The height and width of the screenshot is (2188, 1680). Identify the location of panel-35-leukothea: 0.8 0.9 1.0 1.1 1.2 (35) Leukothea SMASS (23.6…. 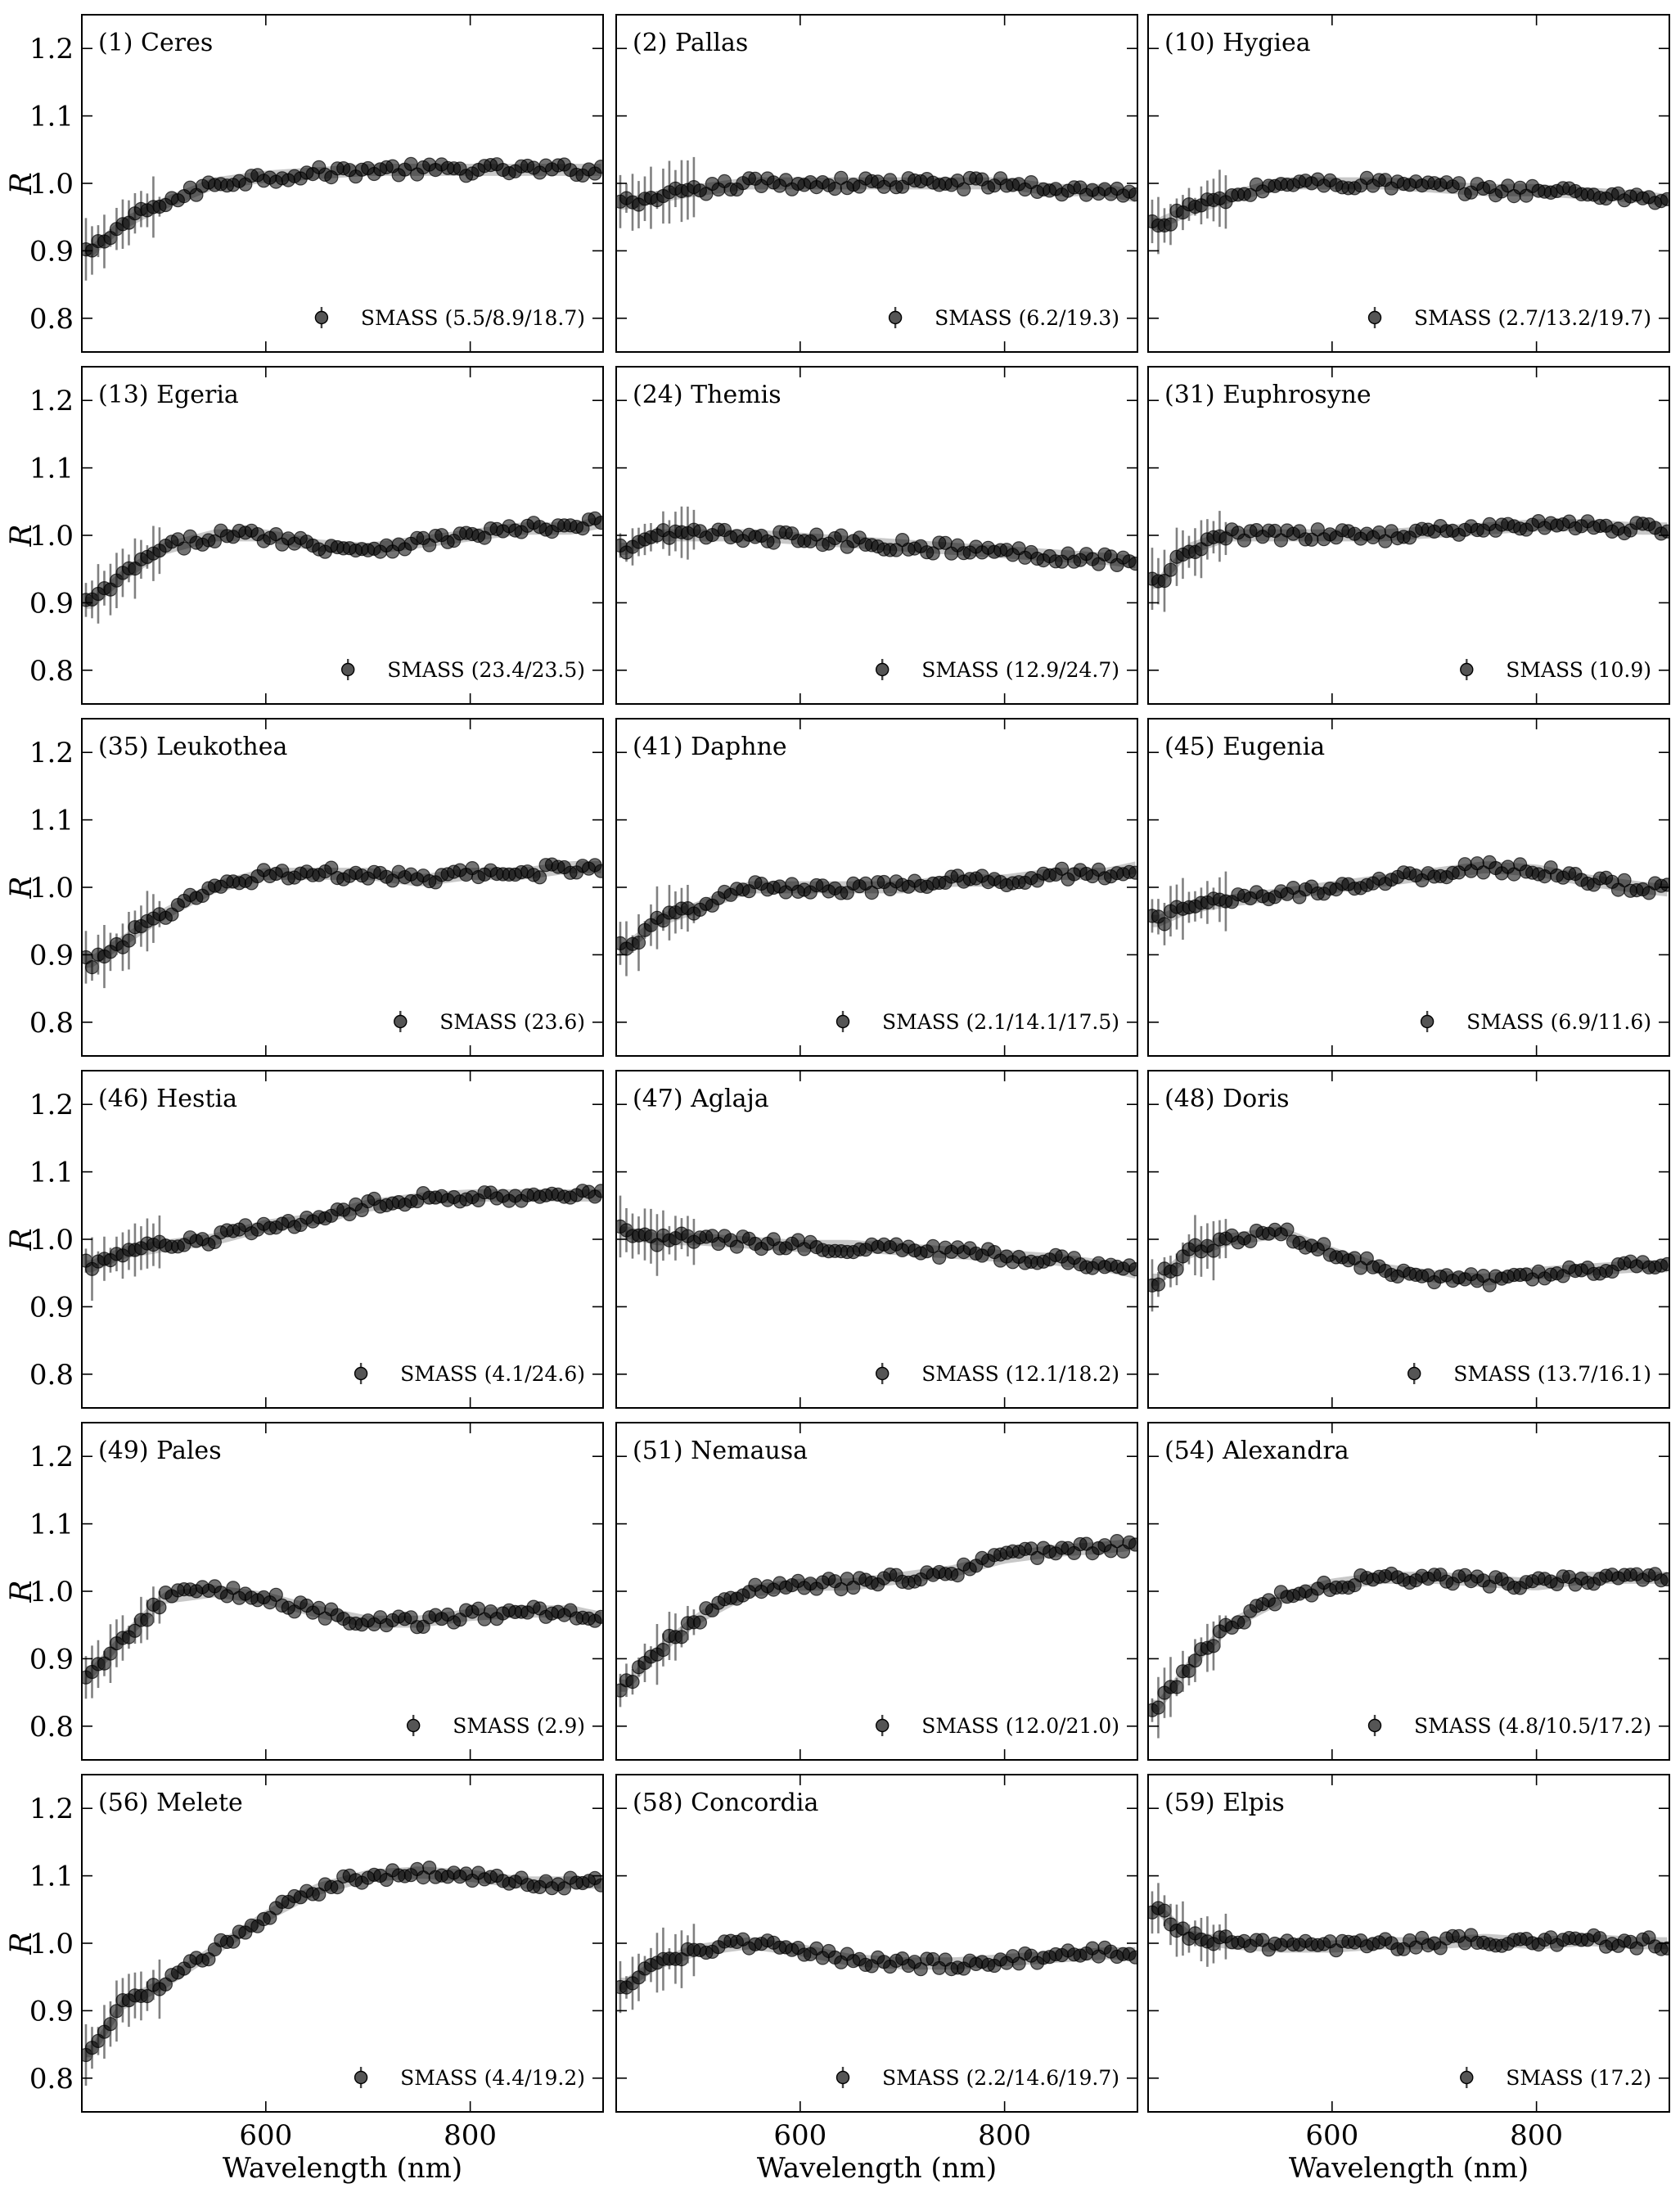
(305, 888).